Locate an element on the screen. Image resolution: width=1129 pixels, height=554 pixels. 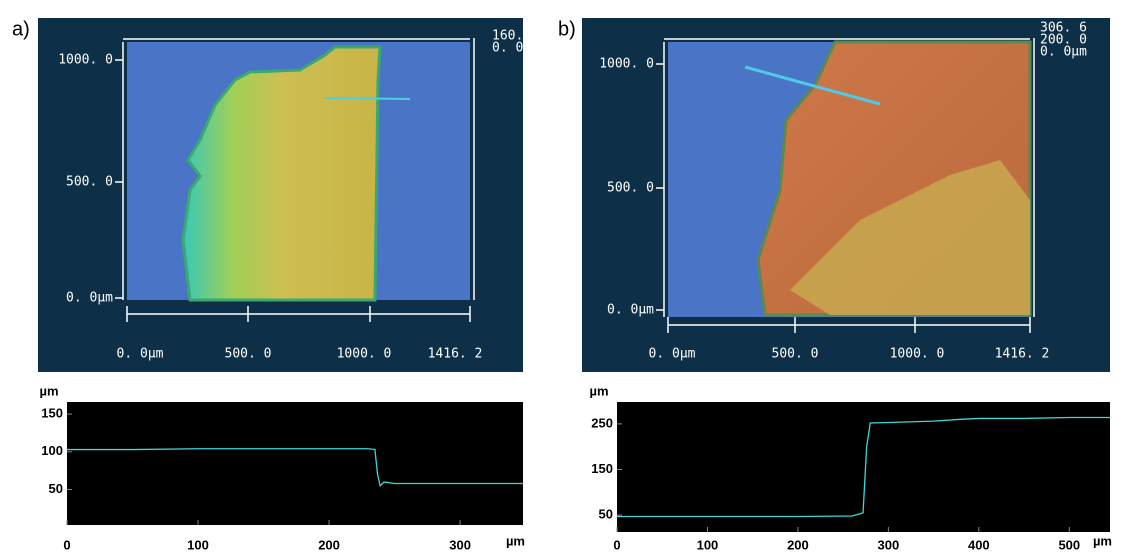
panel-label: b) is located at coordinates (567, 29).